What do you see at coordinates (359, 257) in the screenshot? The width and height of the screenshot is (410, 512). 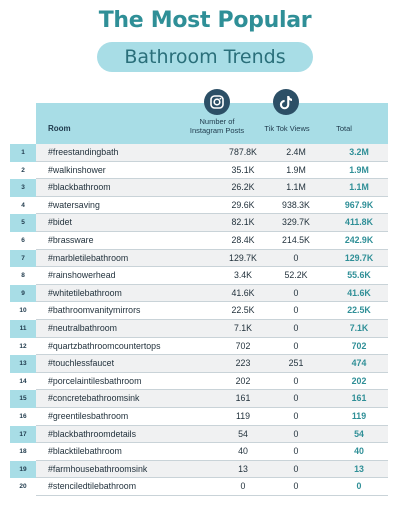 I see `total-value: 129.7K` at bounding box center [359, 257].